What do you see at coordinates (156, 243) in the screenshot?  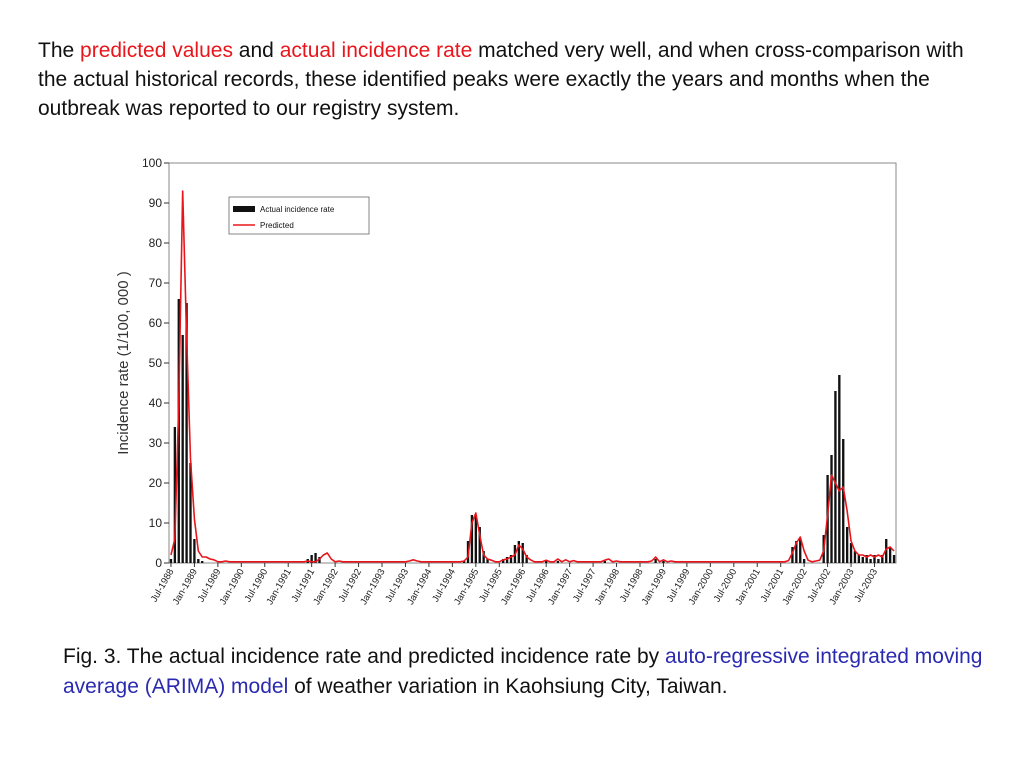 I see `y-tick-label: 80` at bounding box center [156, 243].